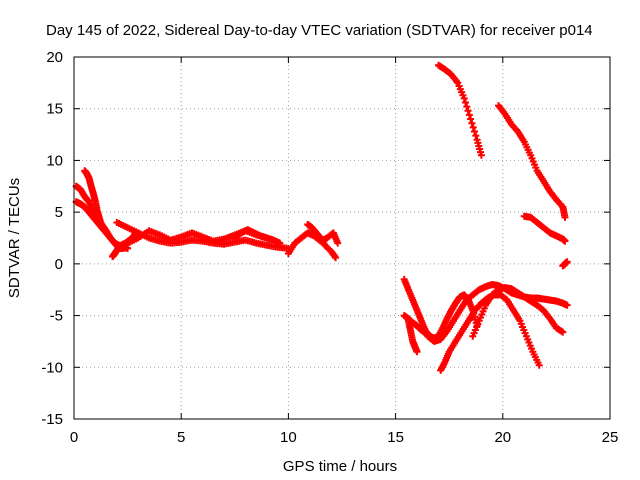 The width and height of the screenshot is (640, 480). What do you see at coordinates (52, 419) in the screenshot?
I see `y-tick-label: -15` at bounding box center [52, 419].